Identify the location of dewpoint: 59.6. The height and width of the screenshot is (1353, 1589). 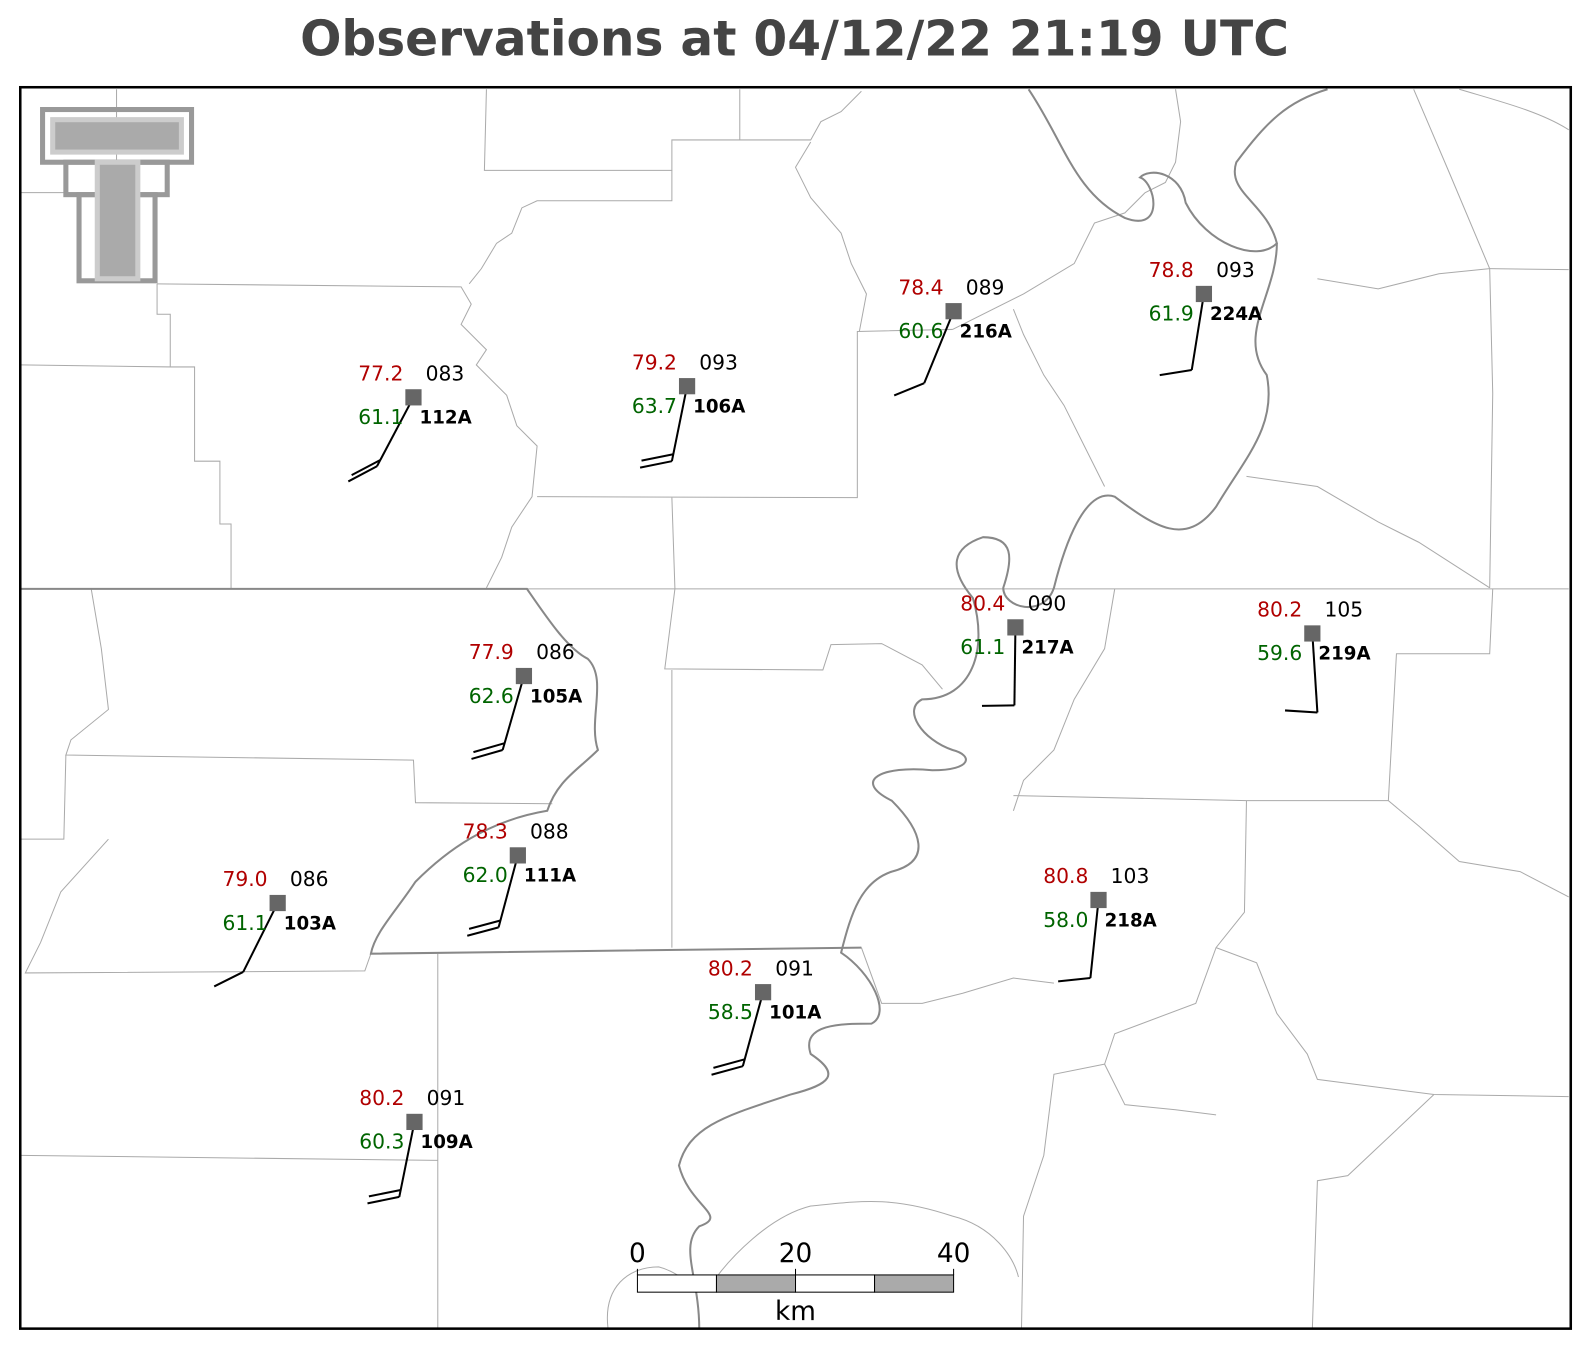
(1279, 653).